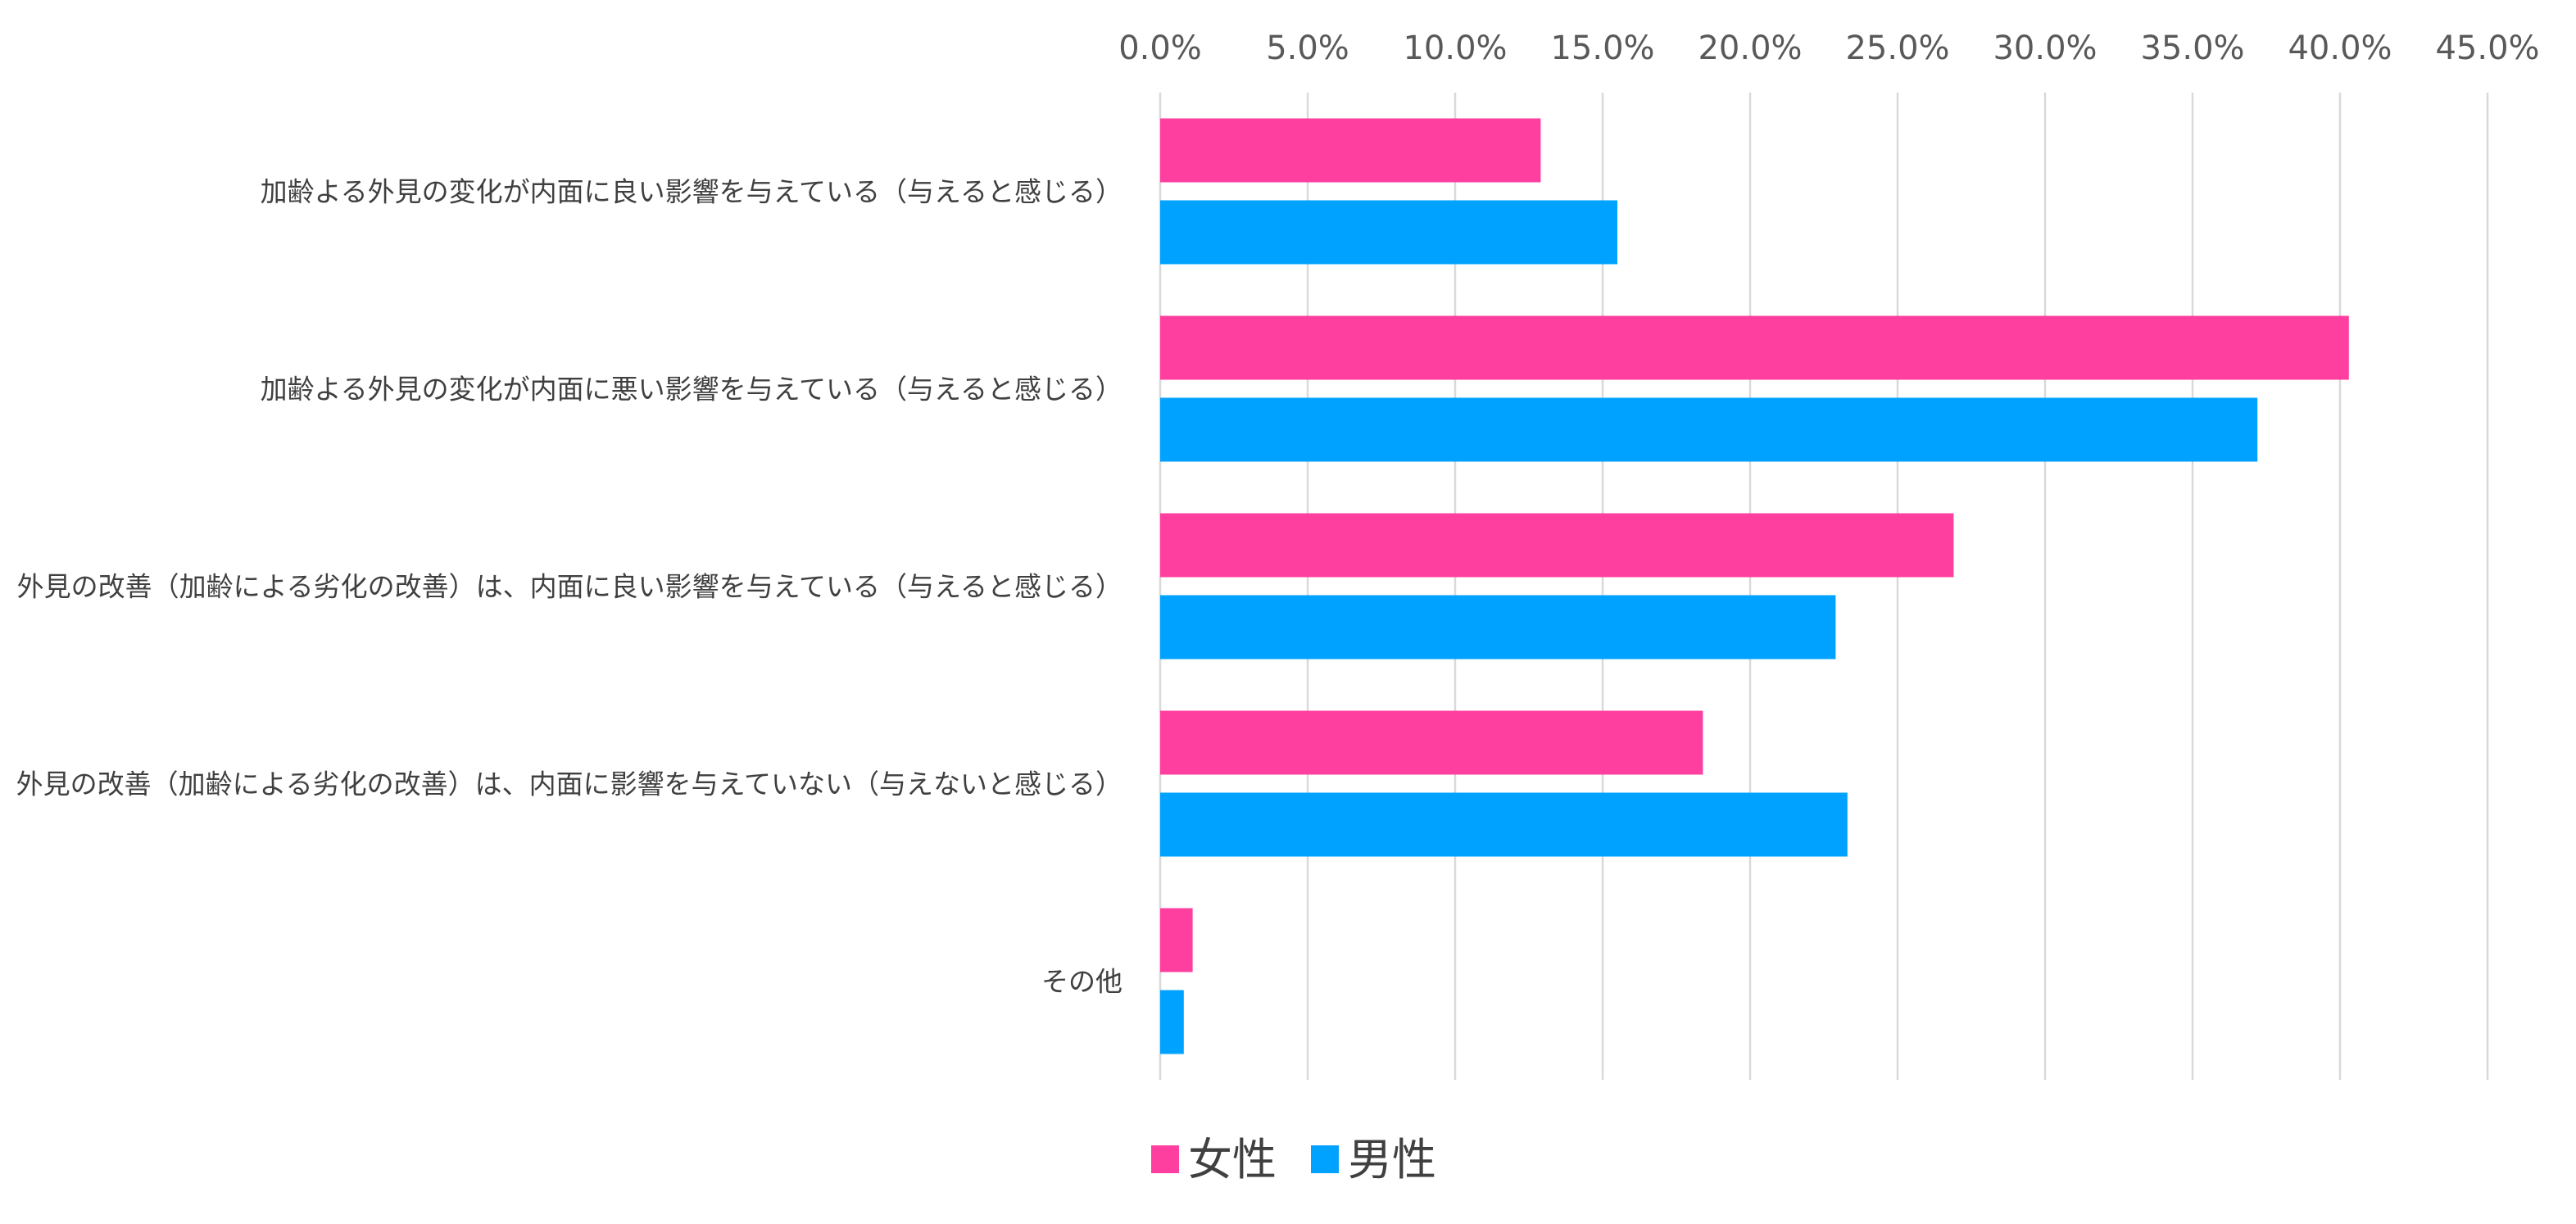 This screenshot has width=2576, height=1224. I want to click on legend: 女性 男性, so click(1293, 1159).